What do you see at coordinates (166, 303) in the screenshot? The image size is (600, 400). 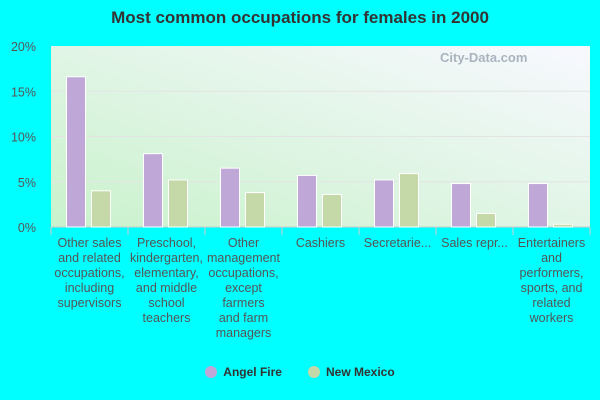 I see `x-category-line: school` at bounding box center [166, 303].